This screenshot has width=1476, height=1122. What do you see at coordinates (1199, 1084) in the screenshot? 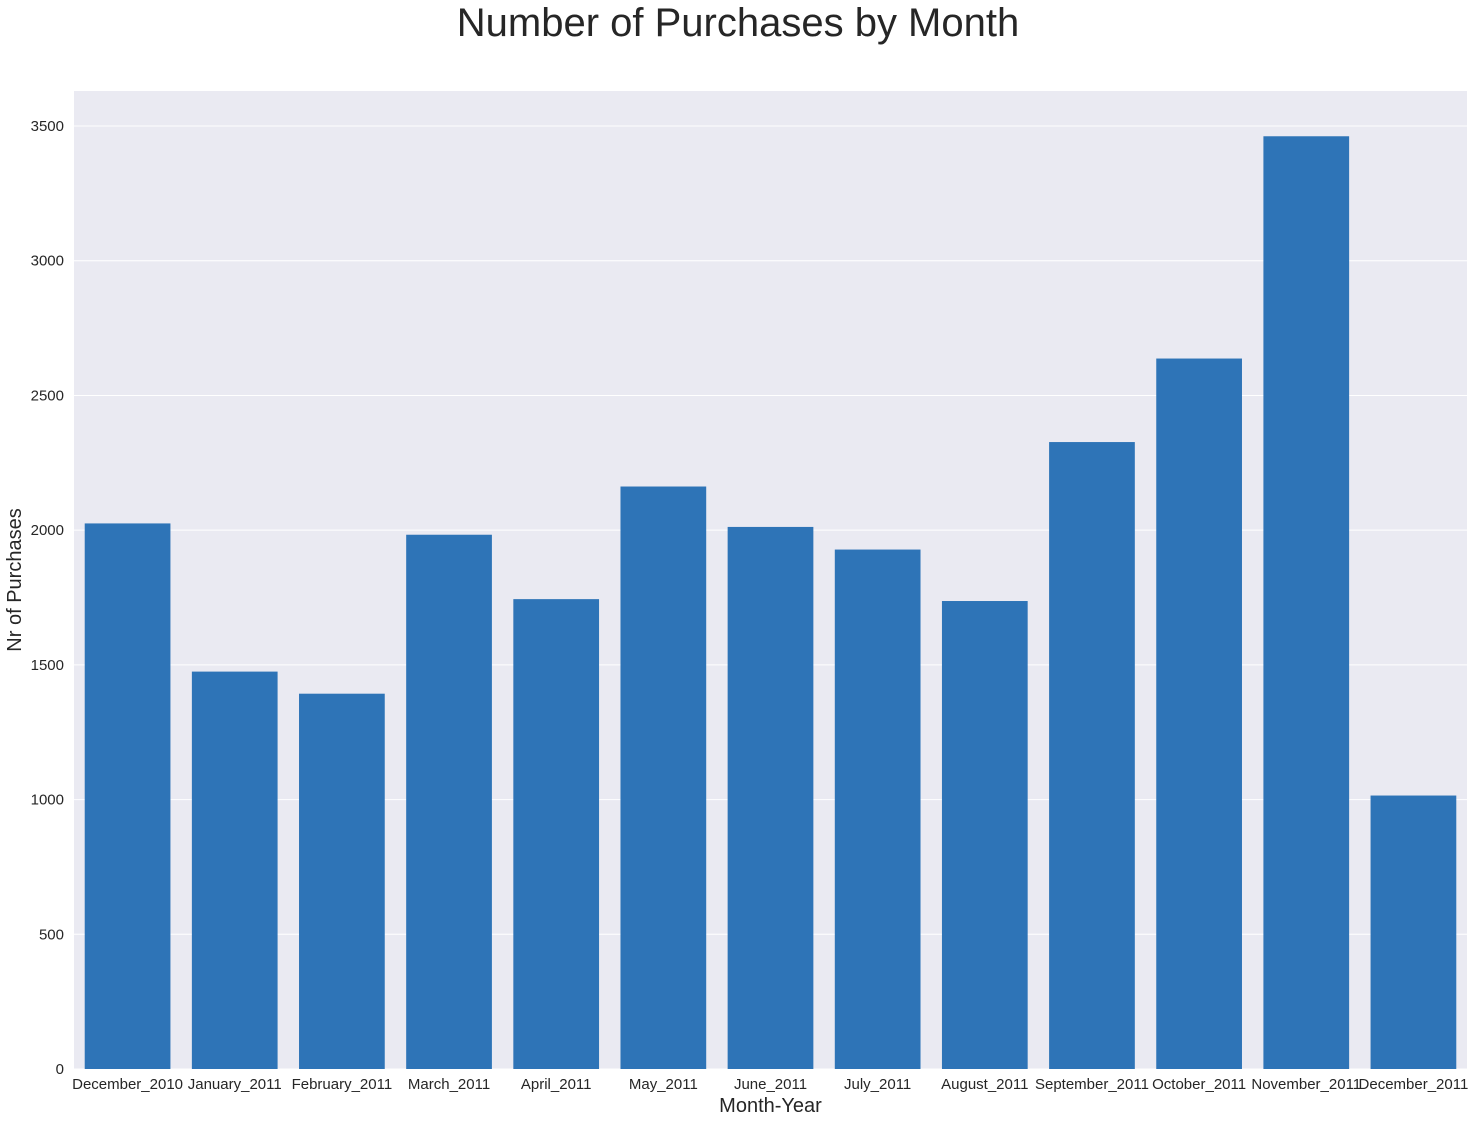
I see `x-tick-label: October_2011` at bounding box center [1199, 1084].